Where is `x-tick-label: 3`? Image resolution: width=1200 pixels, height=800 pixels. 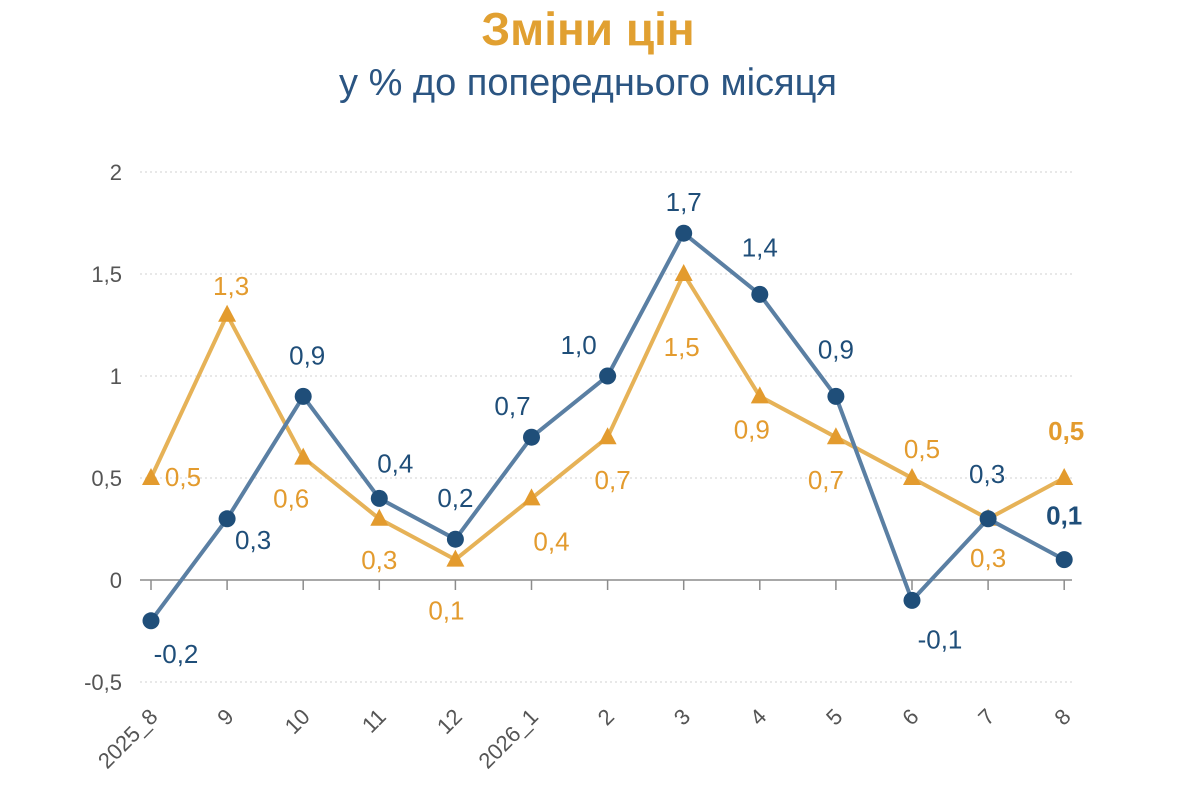 x-tick-label: 3 is located at coordinates (682, 717).